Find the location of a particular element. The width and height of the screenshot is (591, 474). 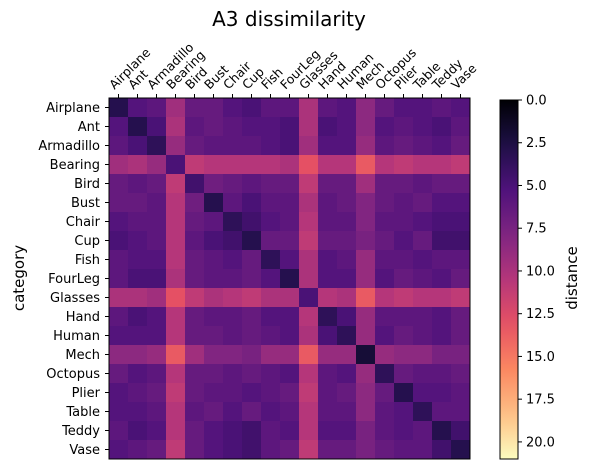

chart-title: A3 dissimilarity is located at coordinates (289, 19).